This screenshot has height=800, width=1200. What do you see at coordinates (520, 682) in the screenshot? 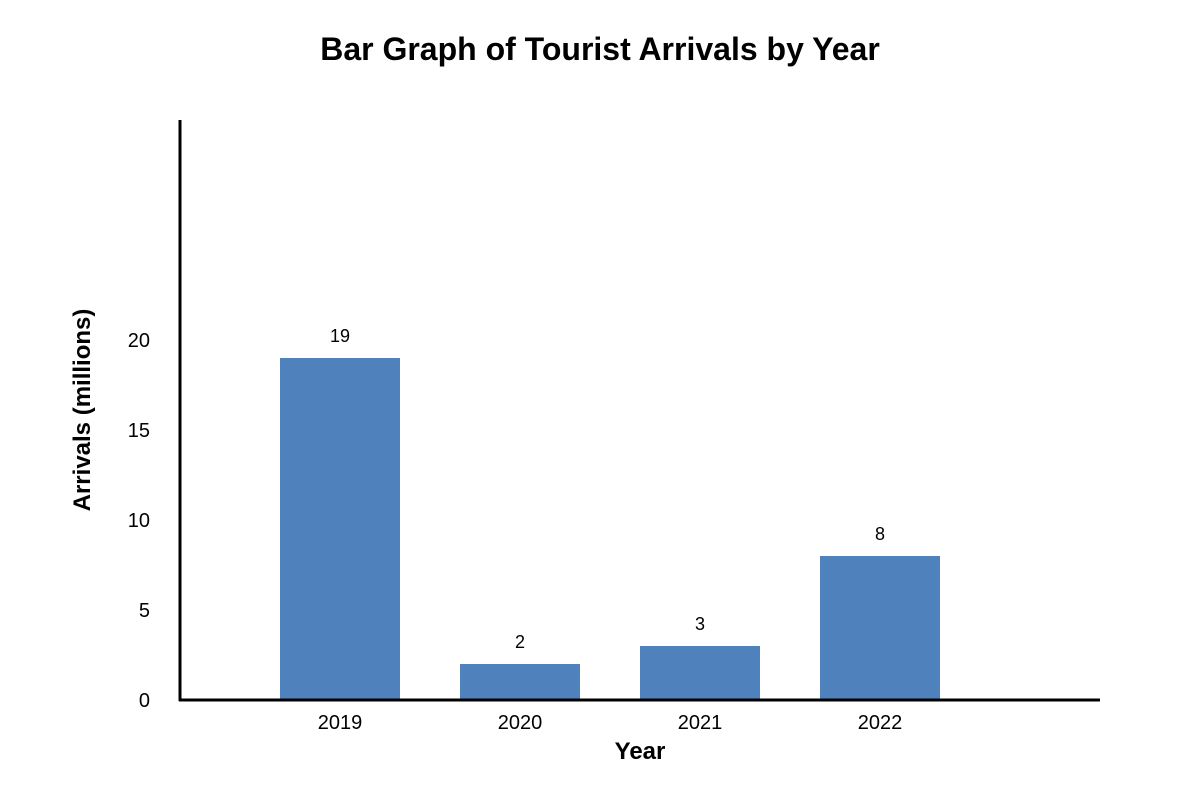
I see `bar-2020` at bounding box center [520, 682].